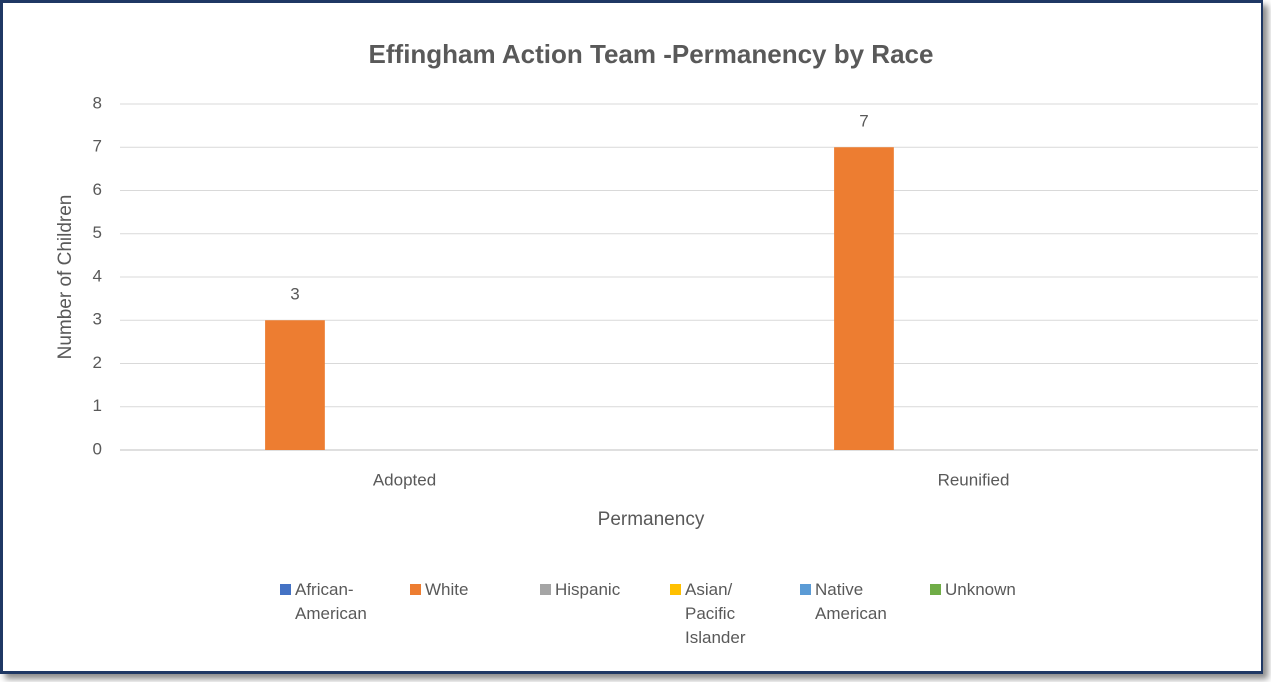 The width and height of the screenshot is (1271, 682). I want to click on data-label: 3, so click(294, 294).